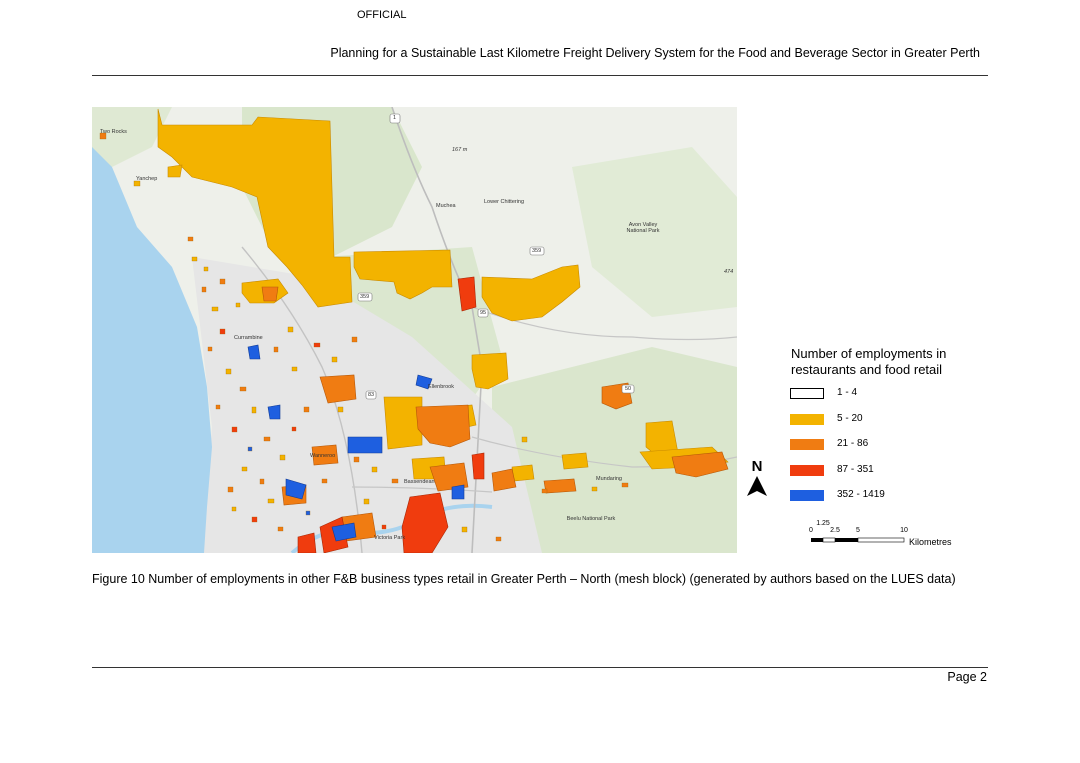 The height and width of the screenshot is (763, 1080). Describe the element at coordinates (643, 228) in the screenshot. I see `place-label-avon-valley: Avon Valley National Park` at that location.